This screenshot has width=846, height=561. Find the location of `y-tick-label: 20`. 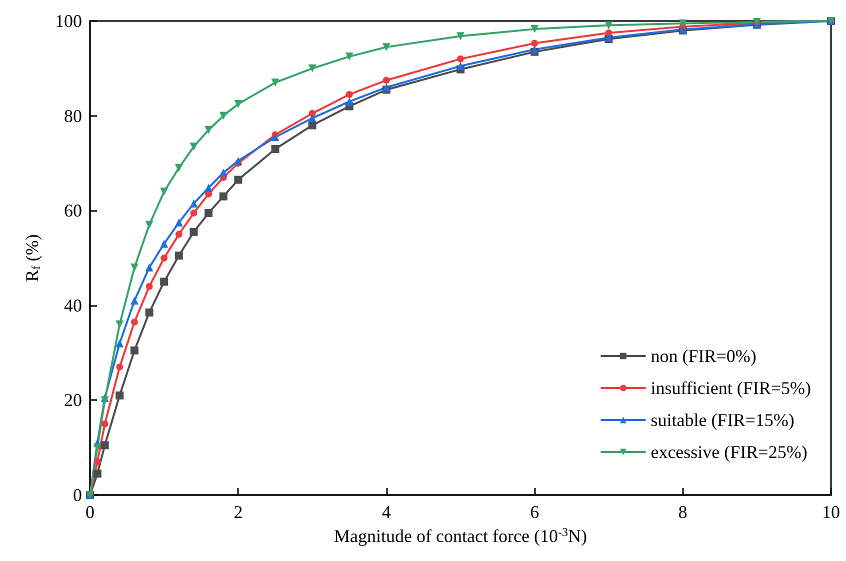

y-tick-label: 20 is located at coordinates (73, 400).